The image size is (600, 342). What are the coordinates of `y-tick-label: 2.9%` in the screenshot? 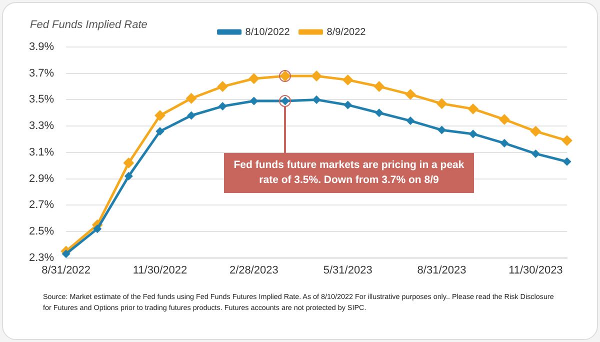 It's located at (41, 178).